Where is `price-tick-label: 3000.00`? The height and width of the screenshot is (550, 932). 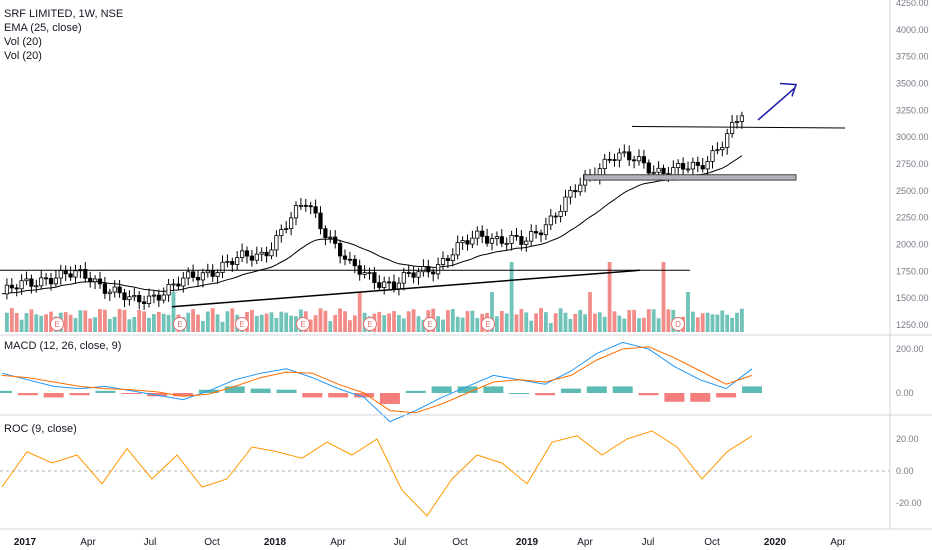
price-tick-label: 3000.00 is located at coordinates (912, 137).